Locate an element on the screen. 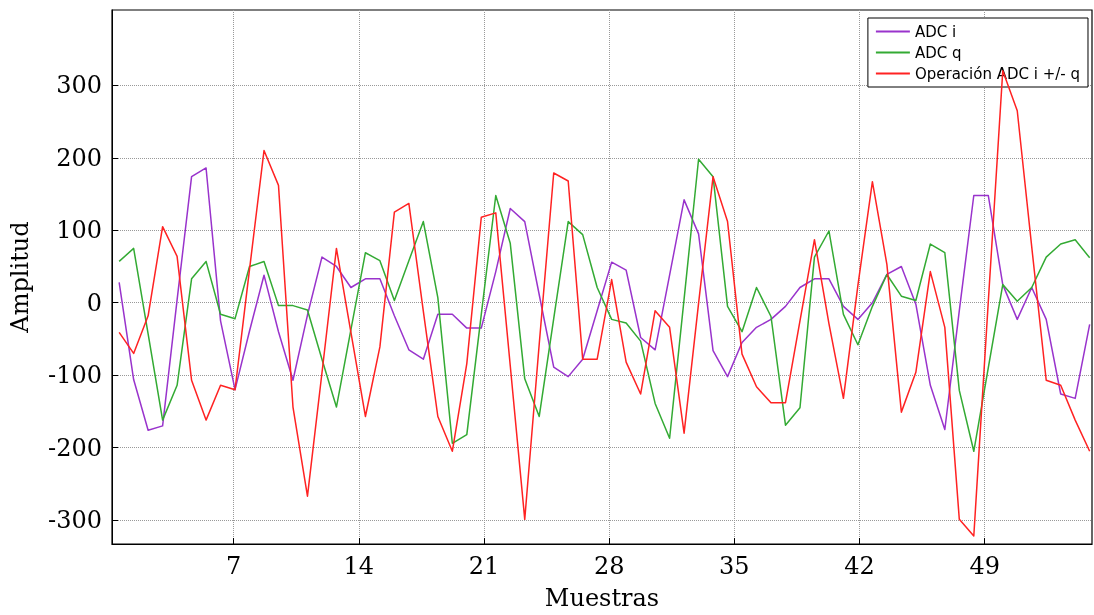  x-axis-title: Muestras is located at coordinates (602, 598).